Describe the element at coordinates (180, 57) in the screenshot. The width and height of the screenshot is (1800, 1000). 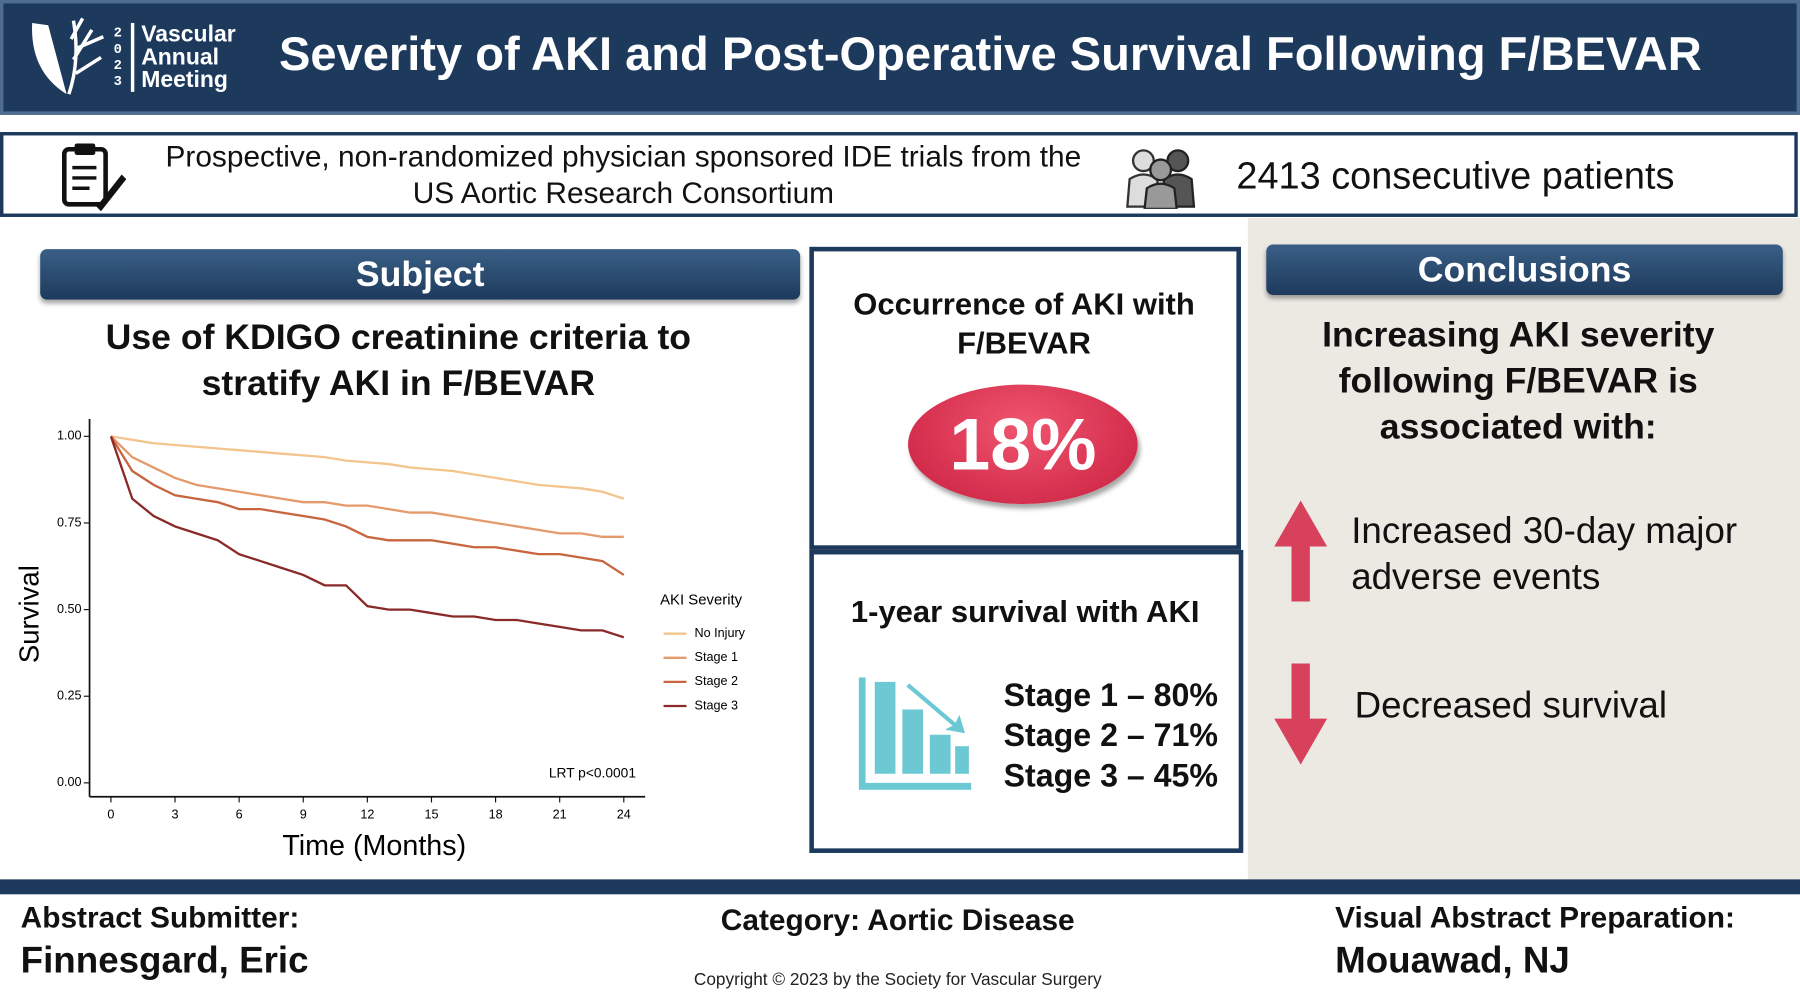
I see `logo-line: Annual` at that location.